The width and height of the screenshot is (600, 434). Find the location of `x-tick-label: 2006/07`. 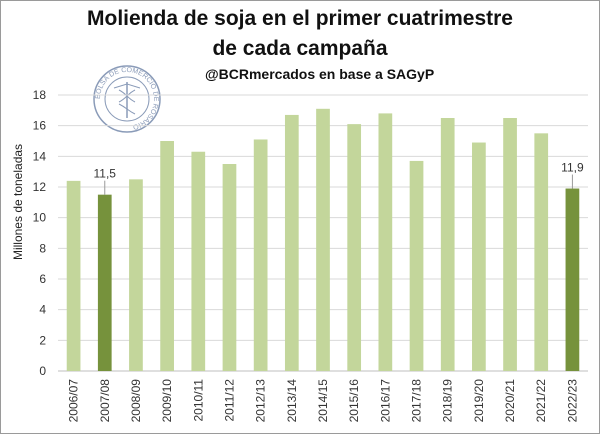

x-tick-label: 2006/07 is located at coordinates (74, 401).